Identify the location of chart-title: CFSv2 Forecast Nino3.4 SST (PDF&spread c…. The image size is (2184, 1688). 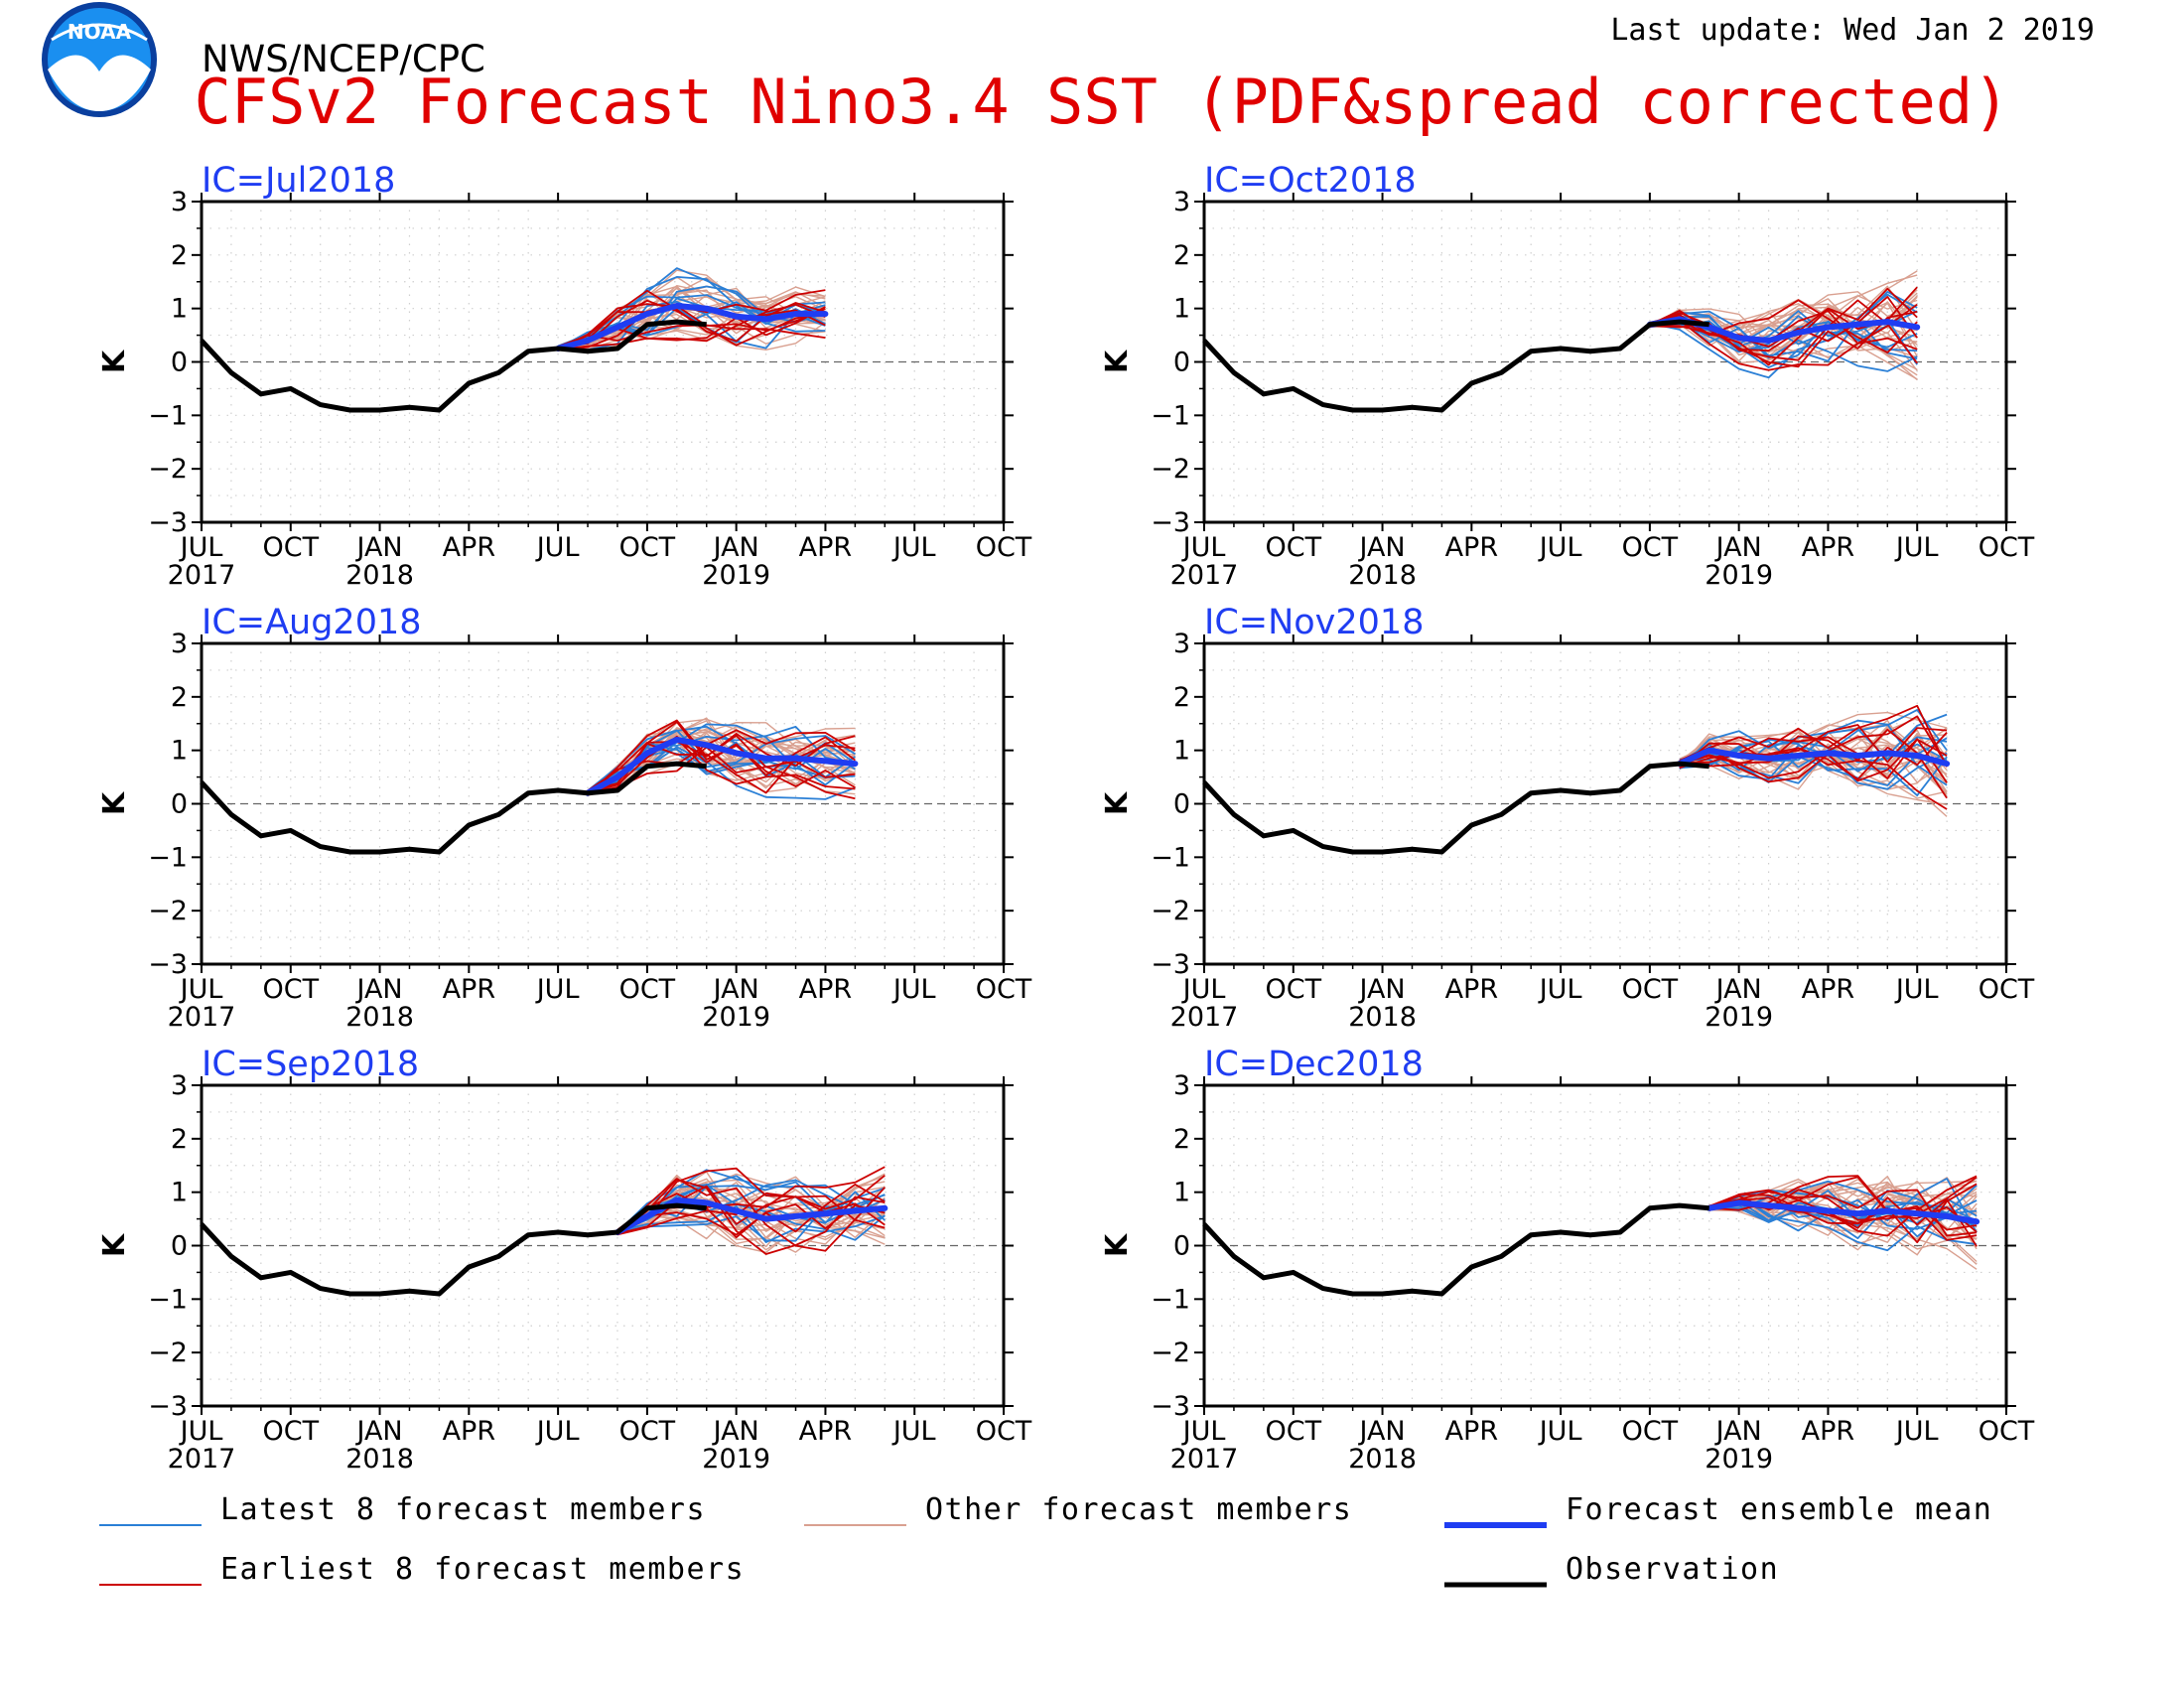
(1101, 102).